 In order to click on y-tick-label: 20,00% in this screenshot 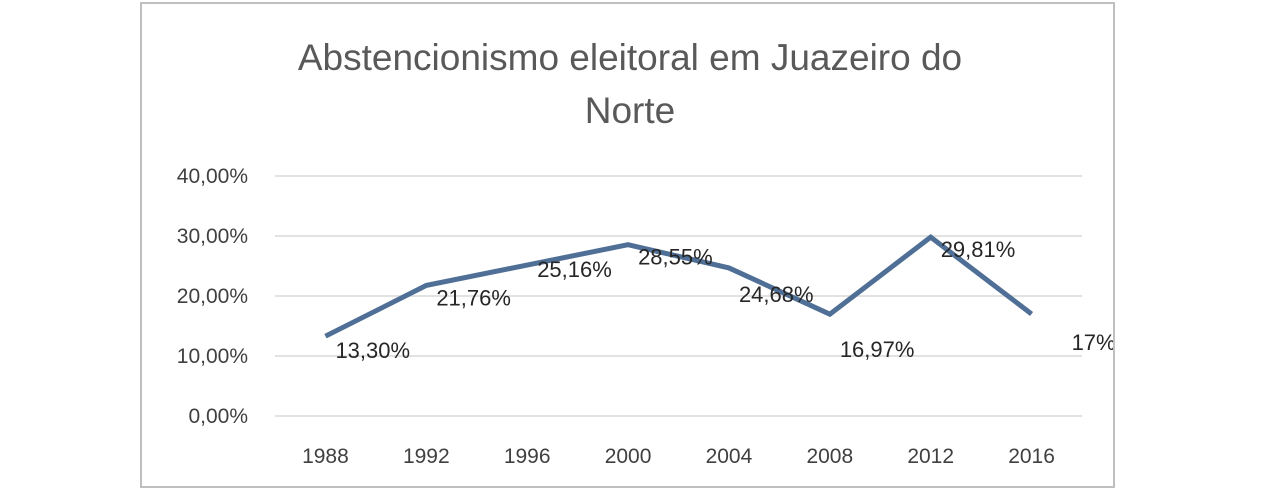, I will do `click(212, 296)`.